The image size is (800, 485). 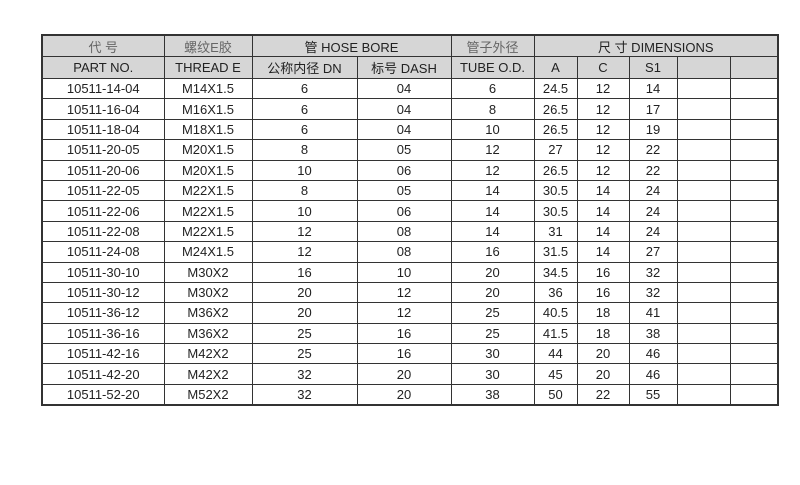 What do you see at coordinates (653, 88) in the screenshot?
I see `cell-s1: 14` at bounding box center [653, 88].